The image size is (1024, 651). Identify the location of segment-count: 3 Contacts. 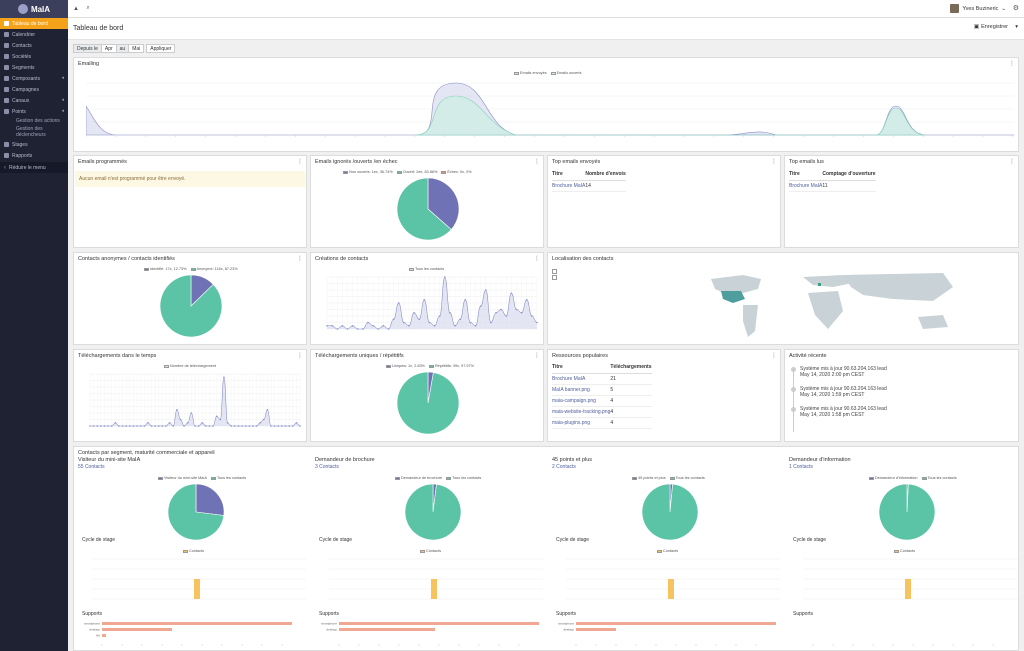
(327, 467).